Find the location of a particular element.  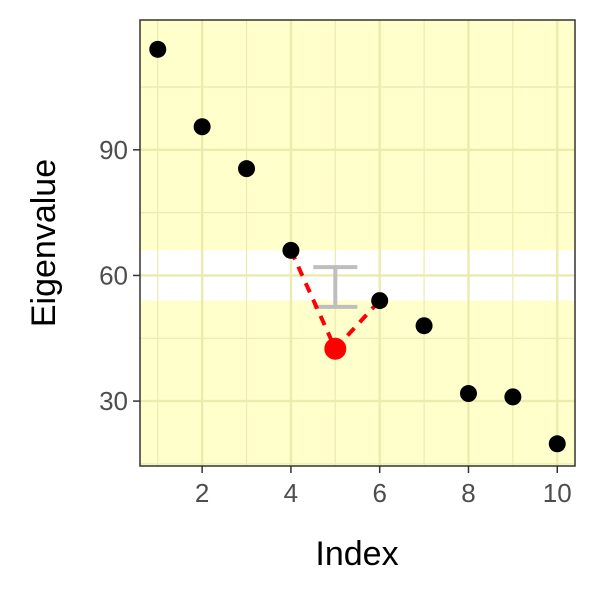

y-axis-title: Eigenvalue is located at coordinates (44, 243).